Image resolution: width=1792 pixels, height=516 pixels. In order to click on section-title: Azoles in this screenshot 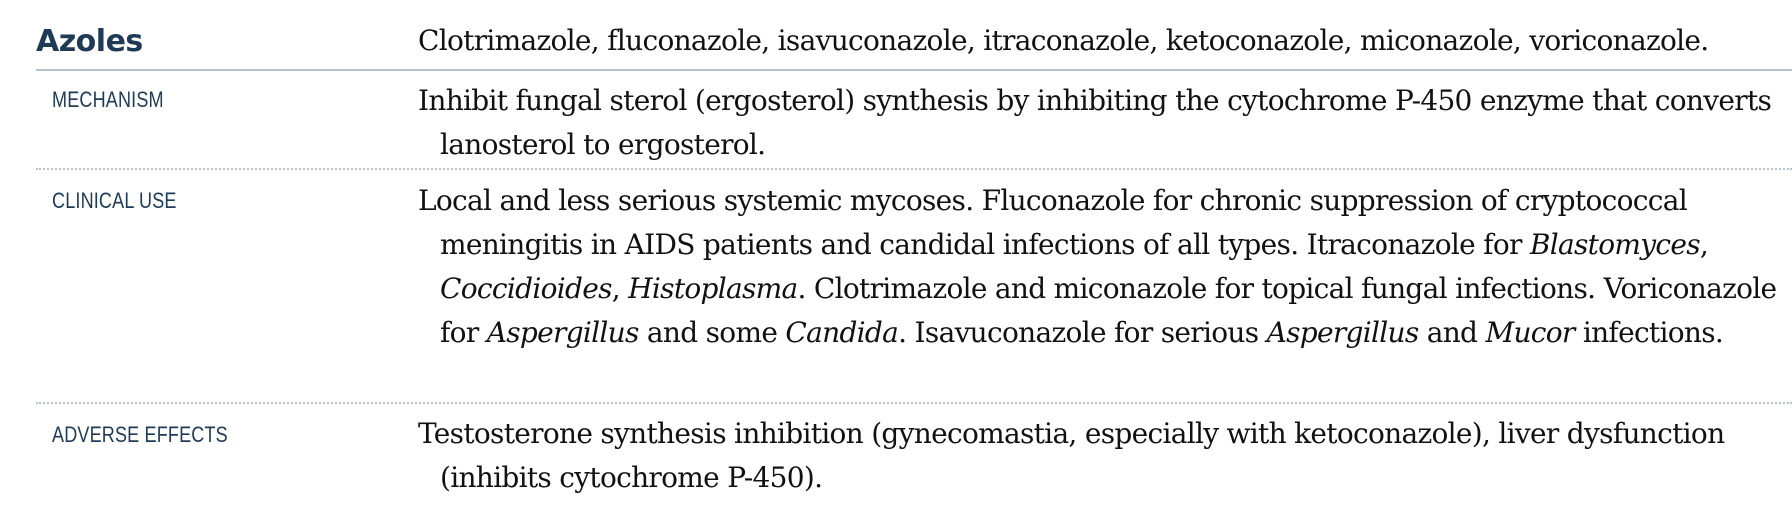, I will do `click(89, 41)`.